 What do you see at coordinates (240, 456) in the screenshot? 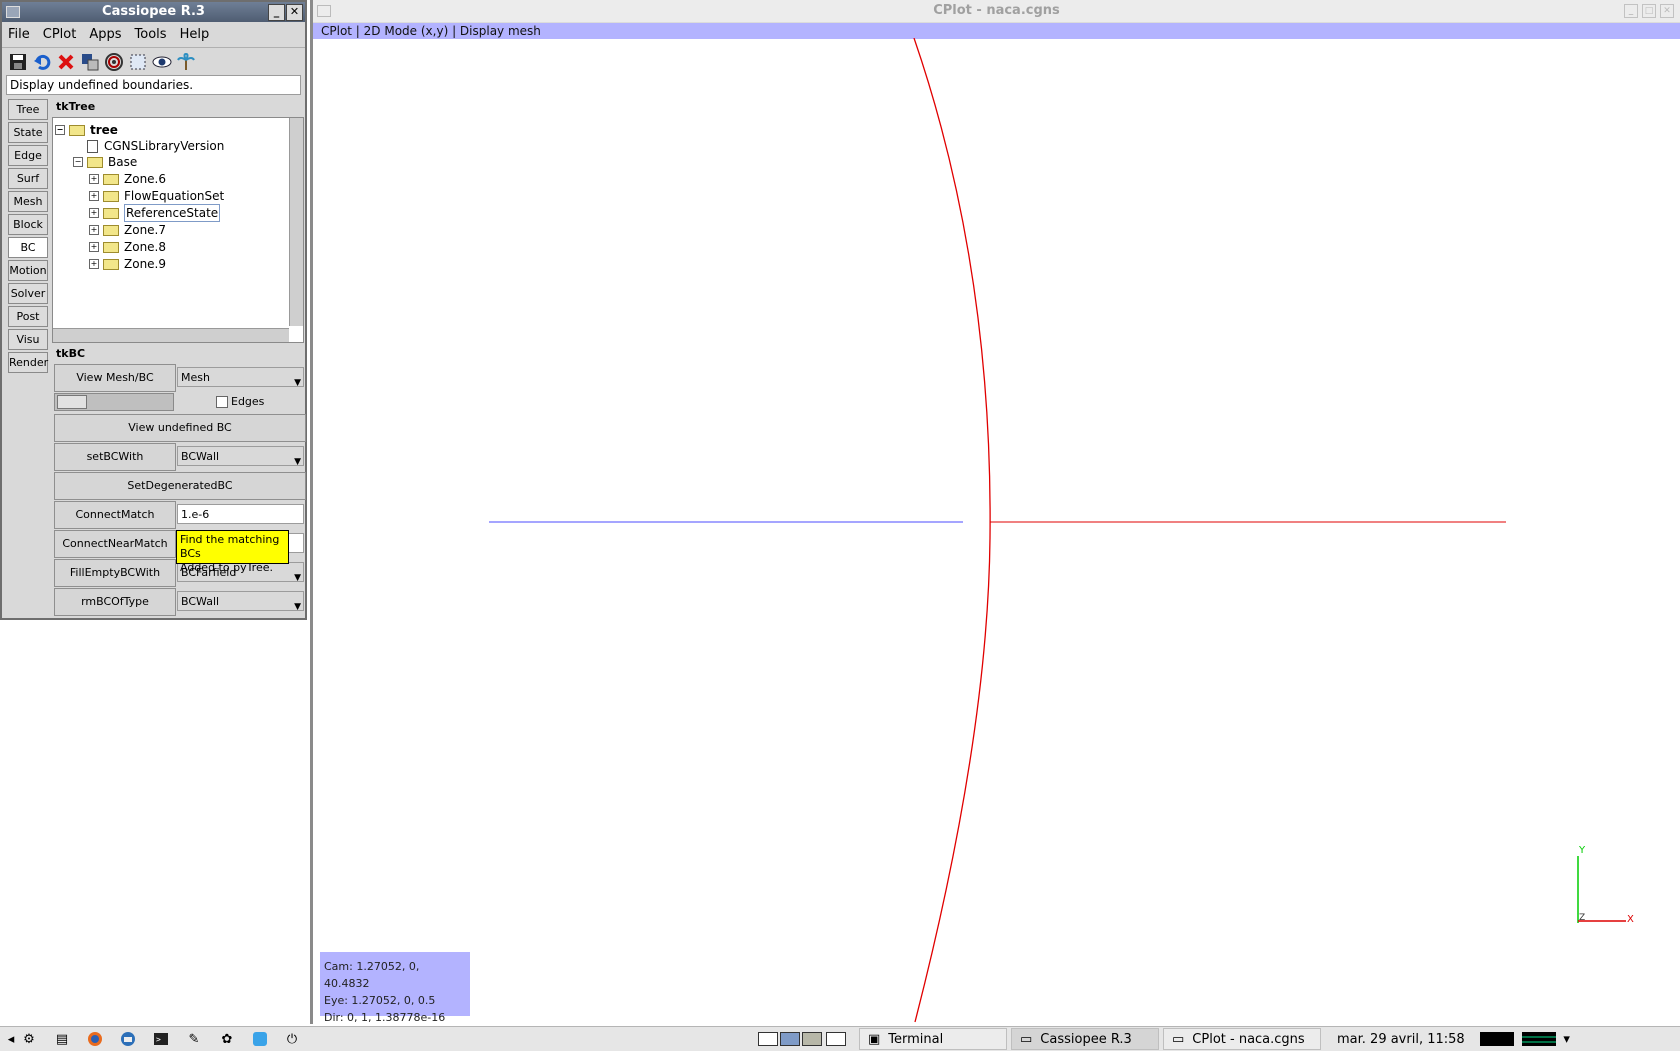
I see `set-bc-type-select: BCWall ▼` at bounding box center [240, 456].